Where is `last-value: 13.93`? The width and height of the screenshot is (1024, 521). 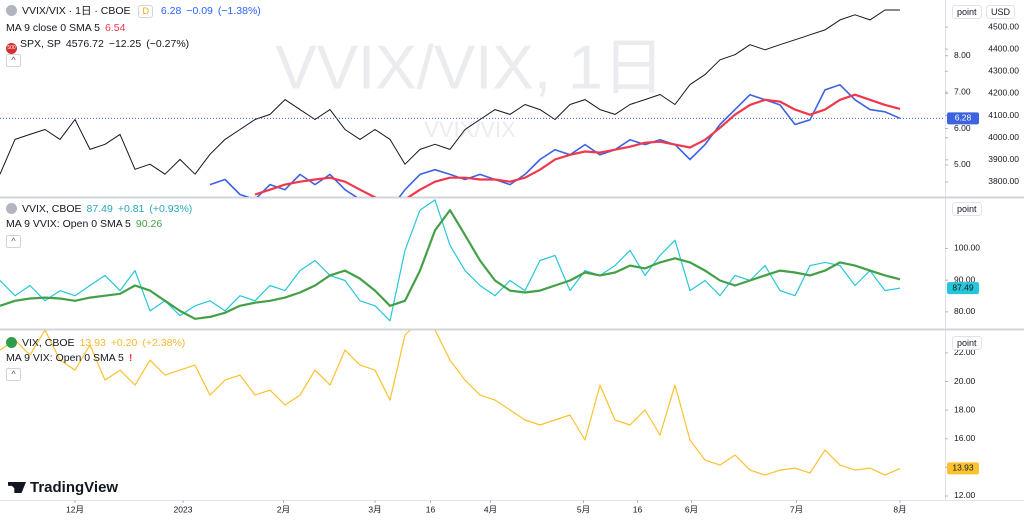 last-value: 13.93 is located at coordinates (92, 343).